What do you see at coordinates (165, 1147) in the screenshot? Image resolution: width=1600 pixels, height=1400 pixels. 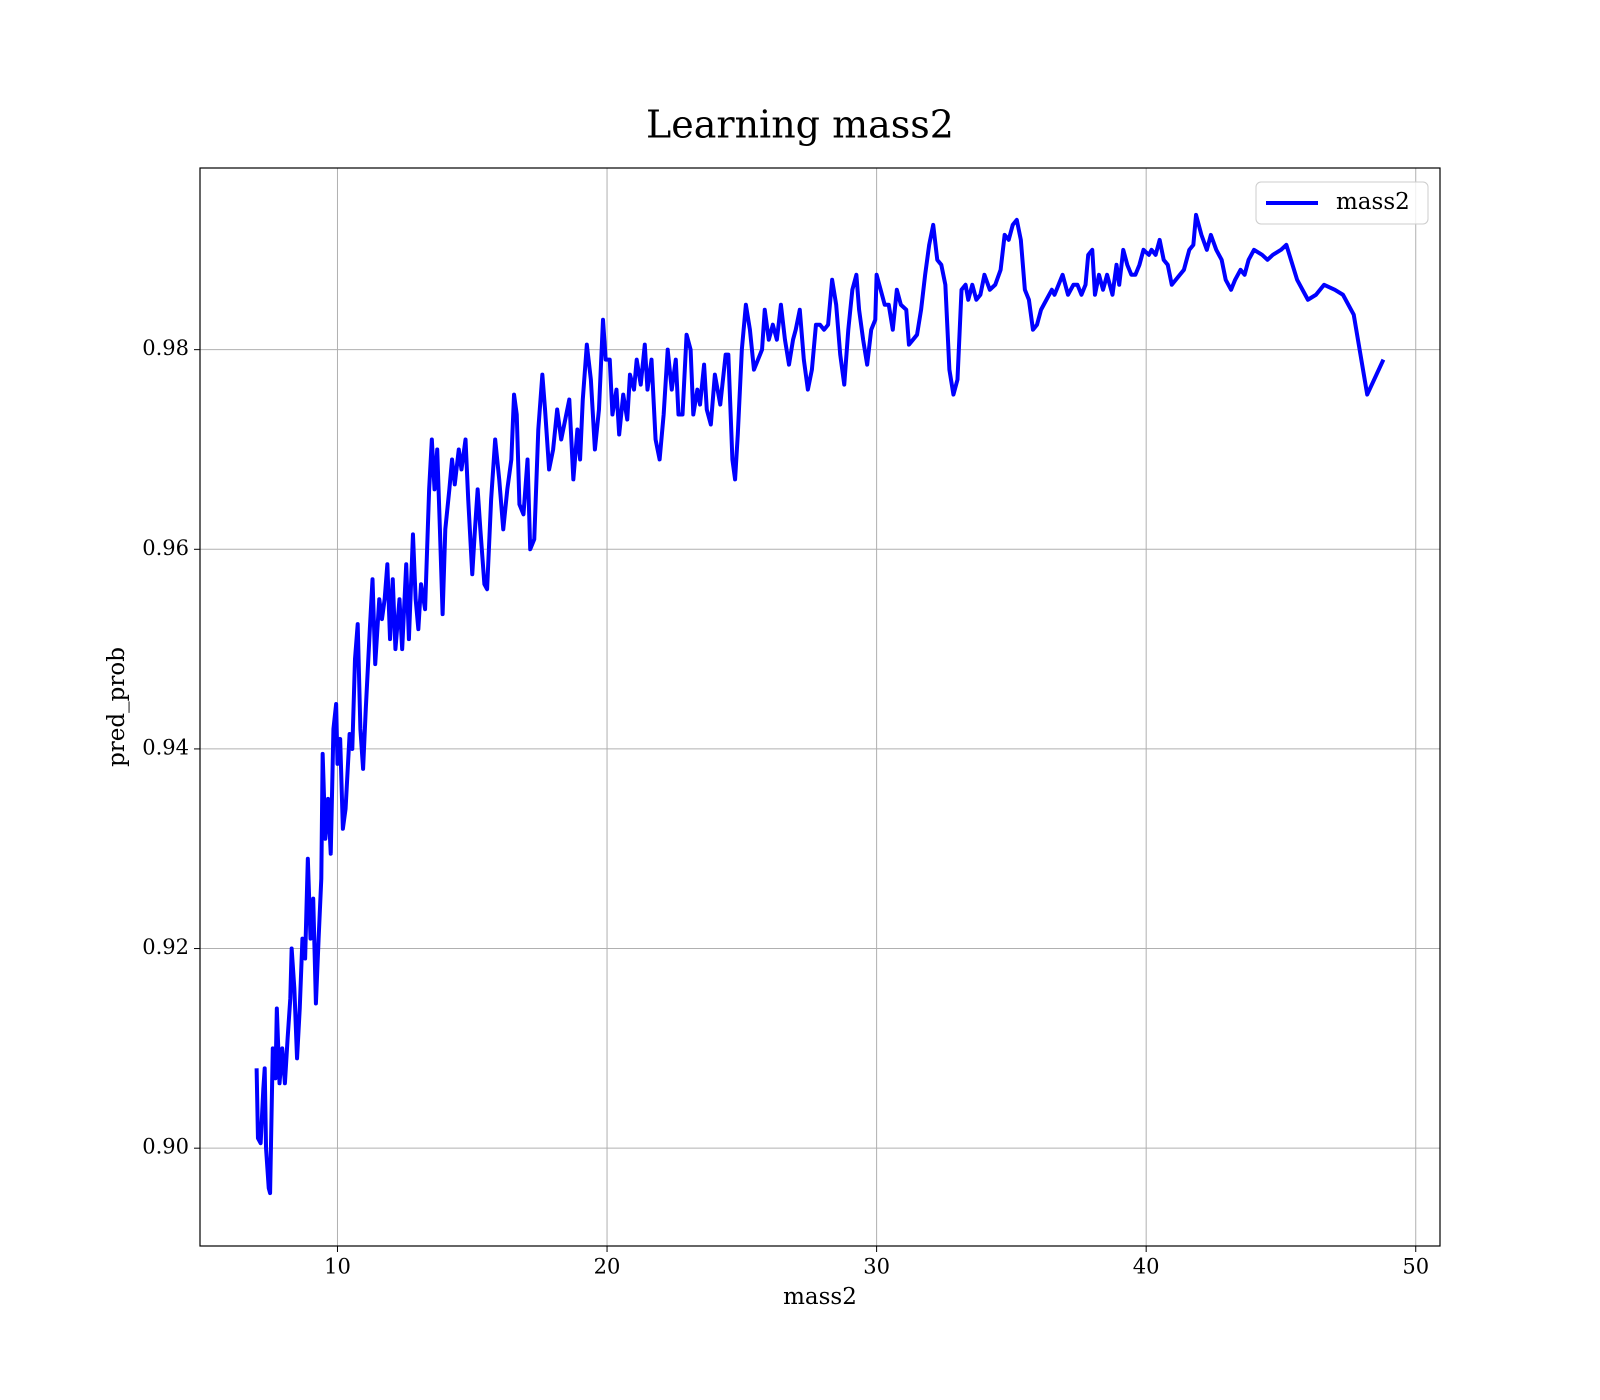 I see `y-tick-label: 0.90` at bounding box center [165, 1147].